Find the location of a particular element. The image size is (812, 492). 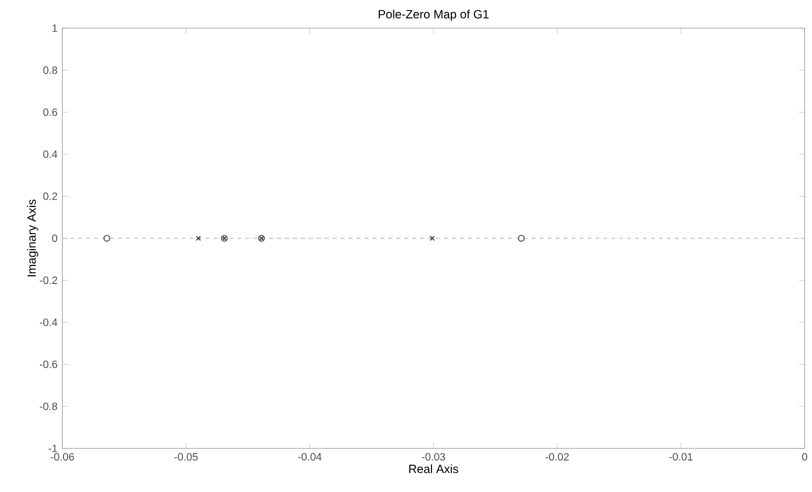

y-axis-title: Imaginary Axis is located at coordinates (32, 238).